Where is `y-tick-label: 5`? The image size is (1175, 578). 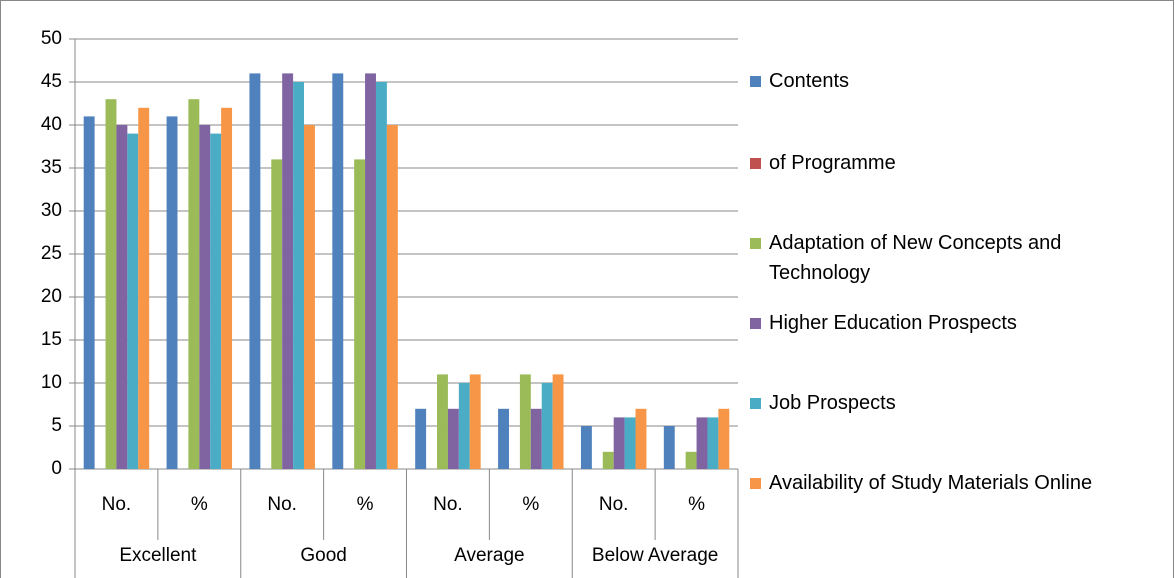 y-tick-label: 5 is located at coordinates (56, 425).